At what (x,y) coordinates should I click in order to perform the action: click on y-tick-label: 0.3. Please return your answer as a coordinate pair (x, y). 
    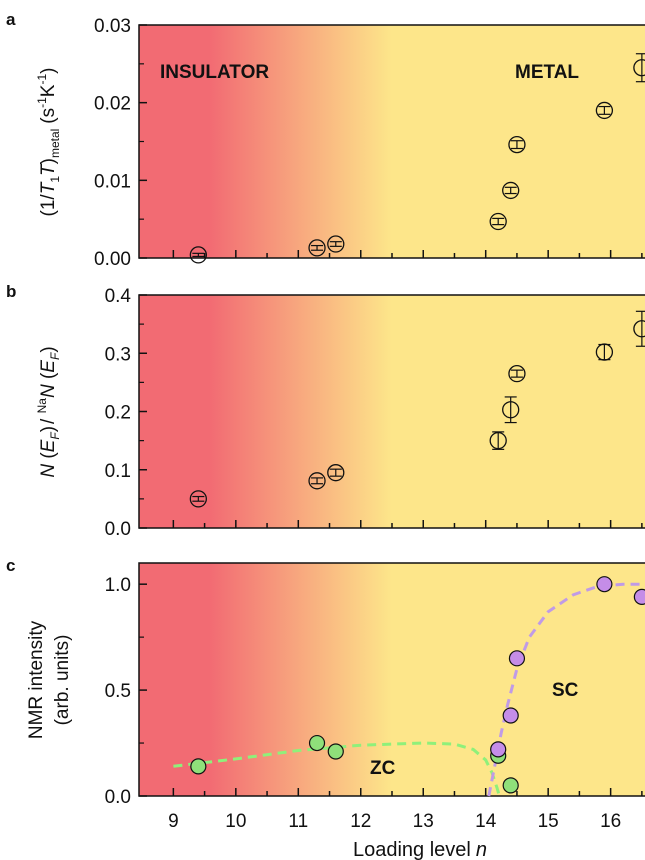
    Looking at the image, I should click on (118, 354).